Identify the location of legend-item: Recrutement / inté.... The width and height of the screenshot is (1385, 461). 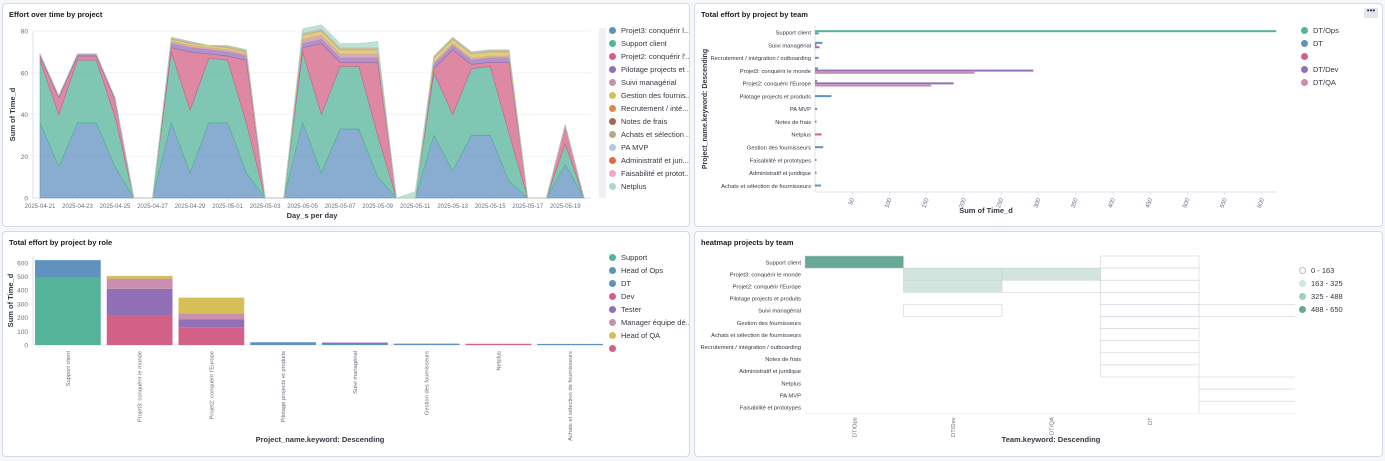
(649, 108).